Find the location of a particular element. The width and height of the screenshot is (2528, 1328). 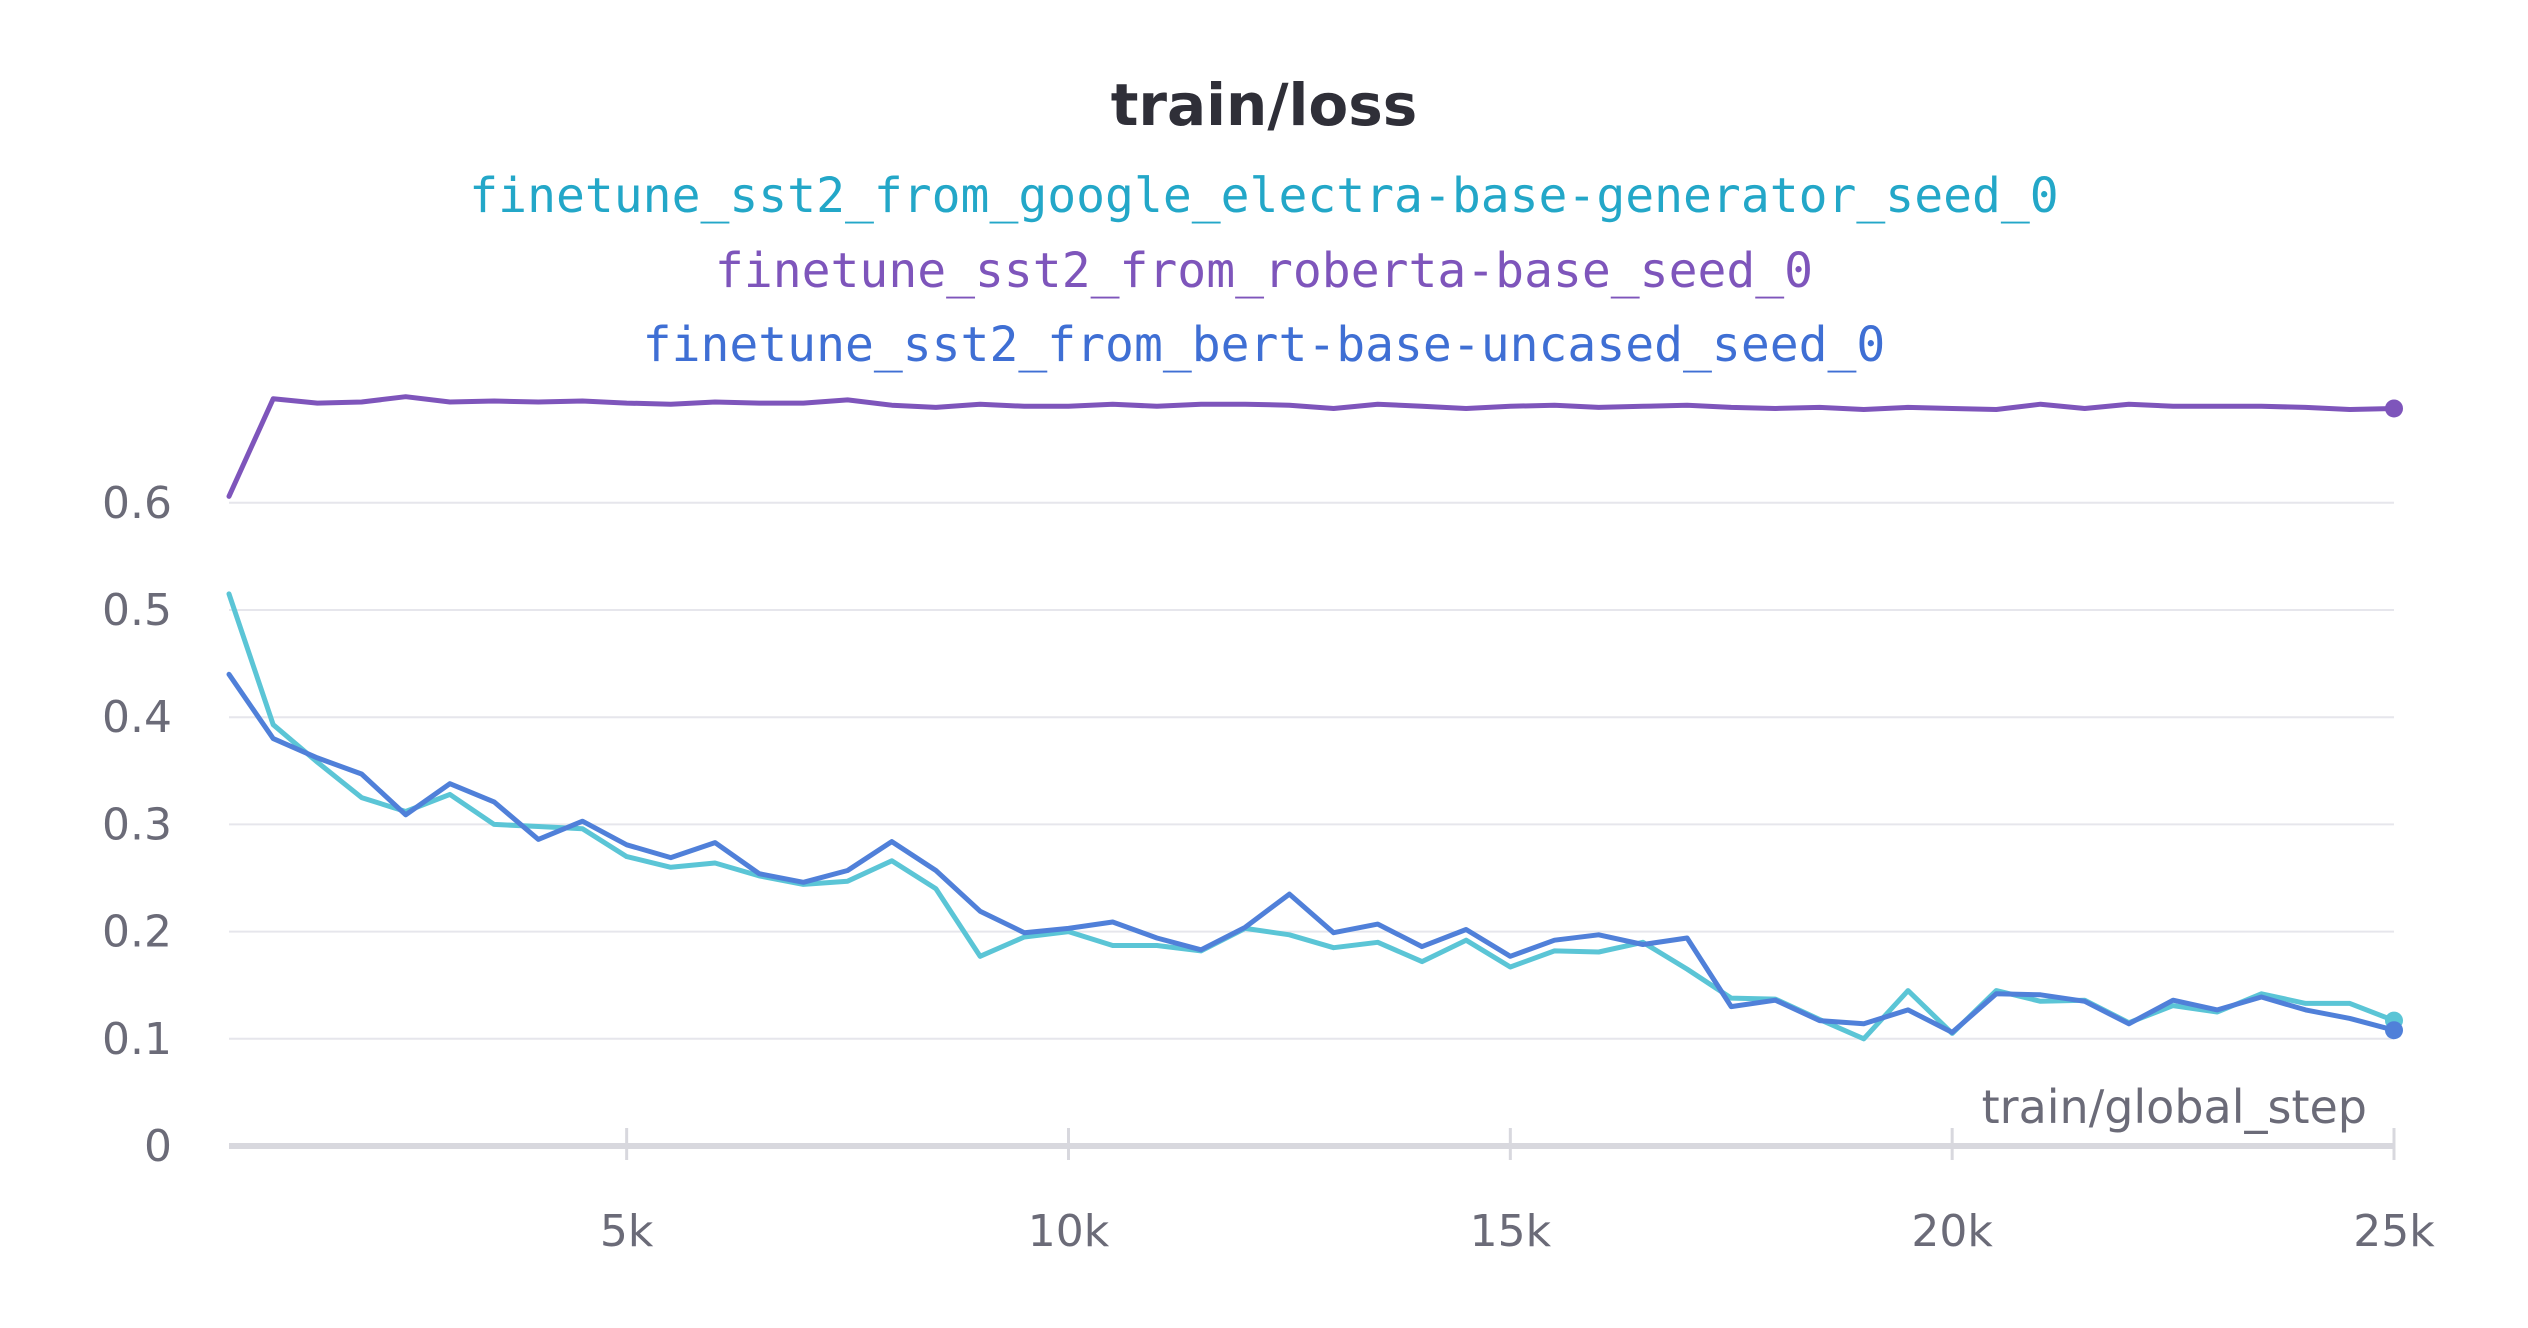

y-tick-label: 0.3 is located at coordinates (137, 824).